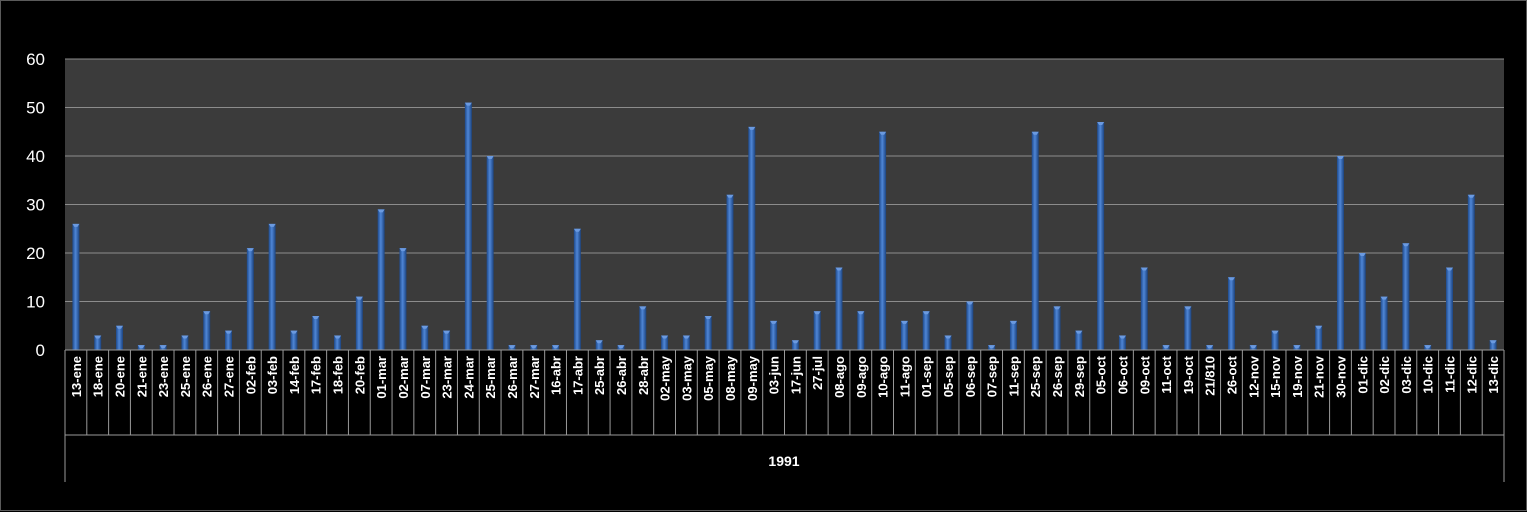 The height and width of the screenshot is (512, 1527). What do you see at coordinates (1057, 376) in the screenshot?
I see `x-tick-label: 26-sep` at bounding box center [1057, 376].